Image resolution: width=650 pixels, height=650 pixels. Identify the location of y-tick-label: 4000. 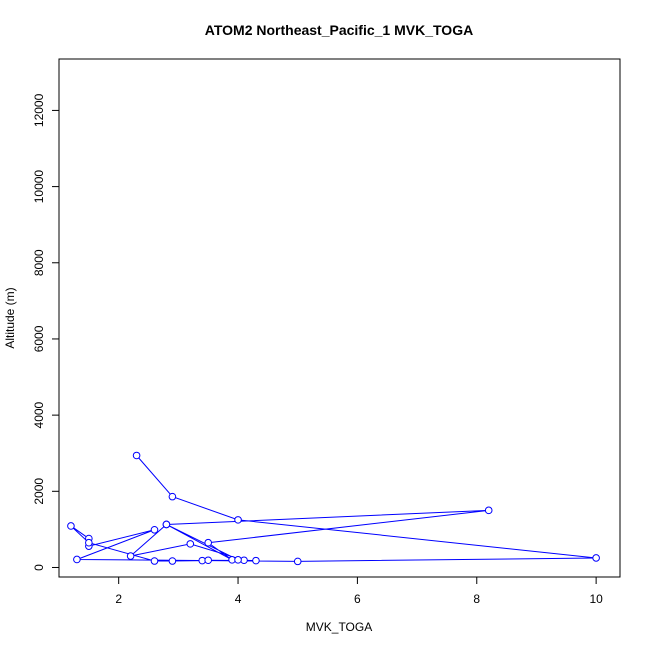
(39, 414).